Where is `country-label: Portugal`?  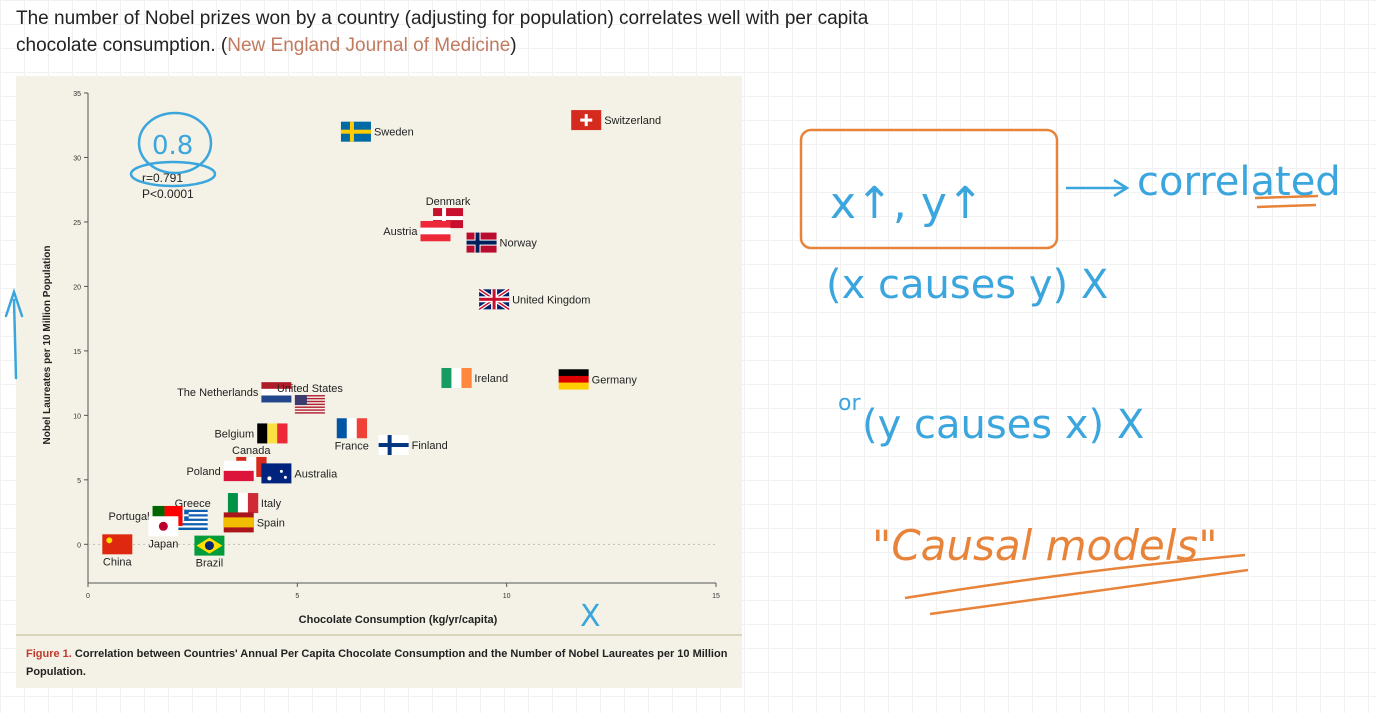 country-label: Portugal is located at coordinates (129, 517).